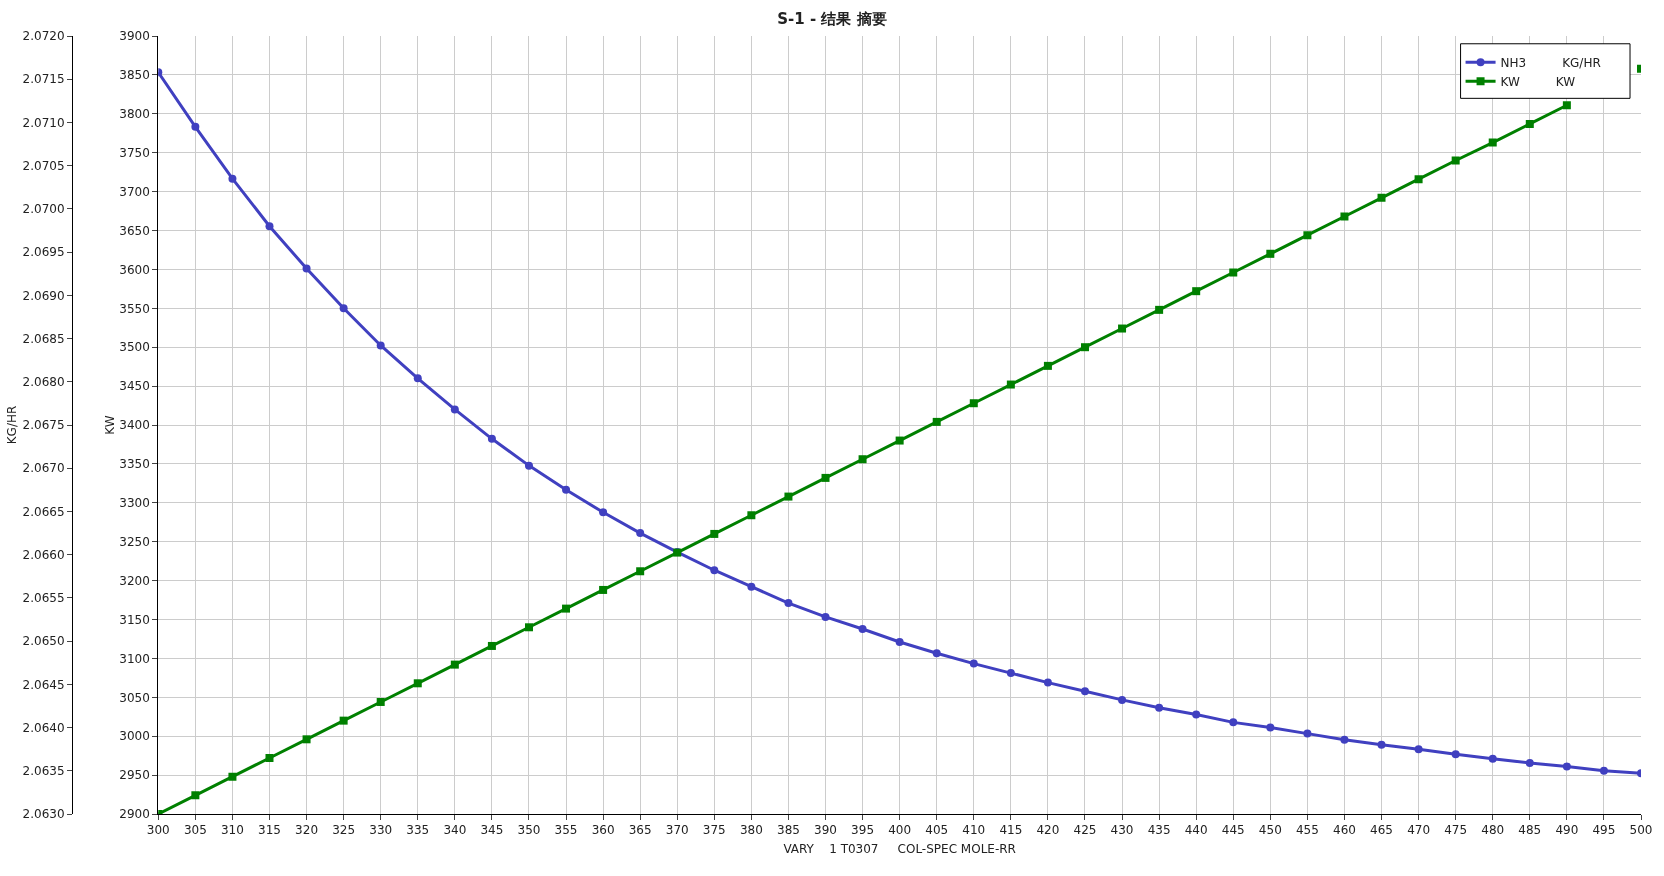 The image size is (1664, 876). I want to click on x-tick-label: 460, so click(1344, 830).